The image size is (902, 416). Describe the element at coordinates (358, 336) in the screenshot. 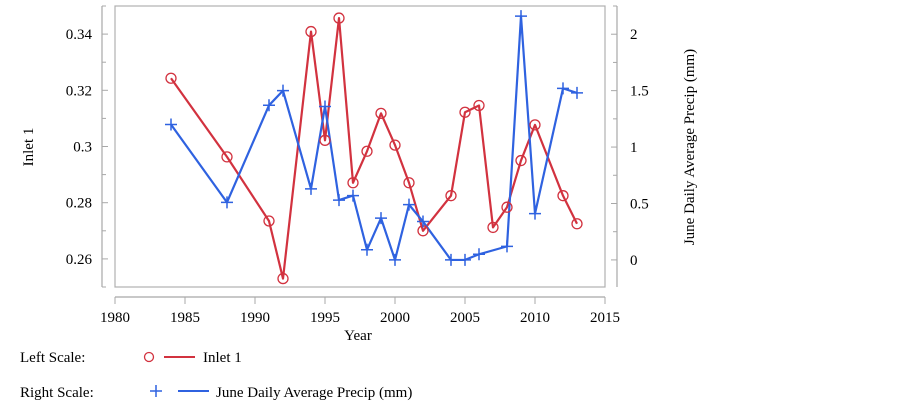

I see `x-axis-label: Year` at that location.